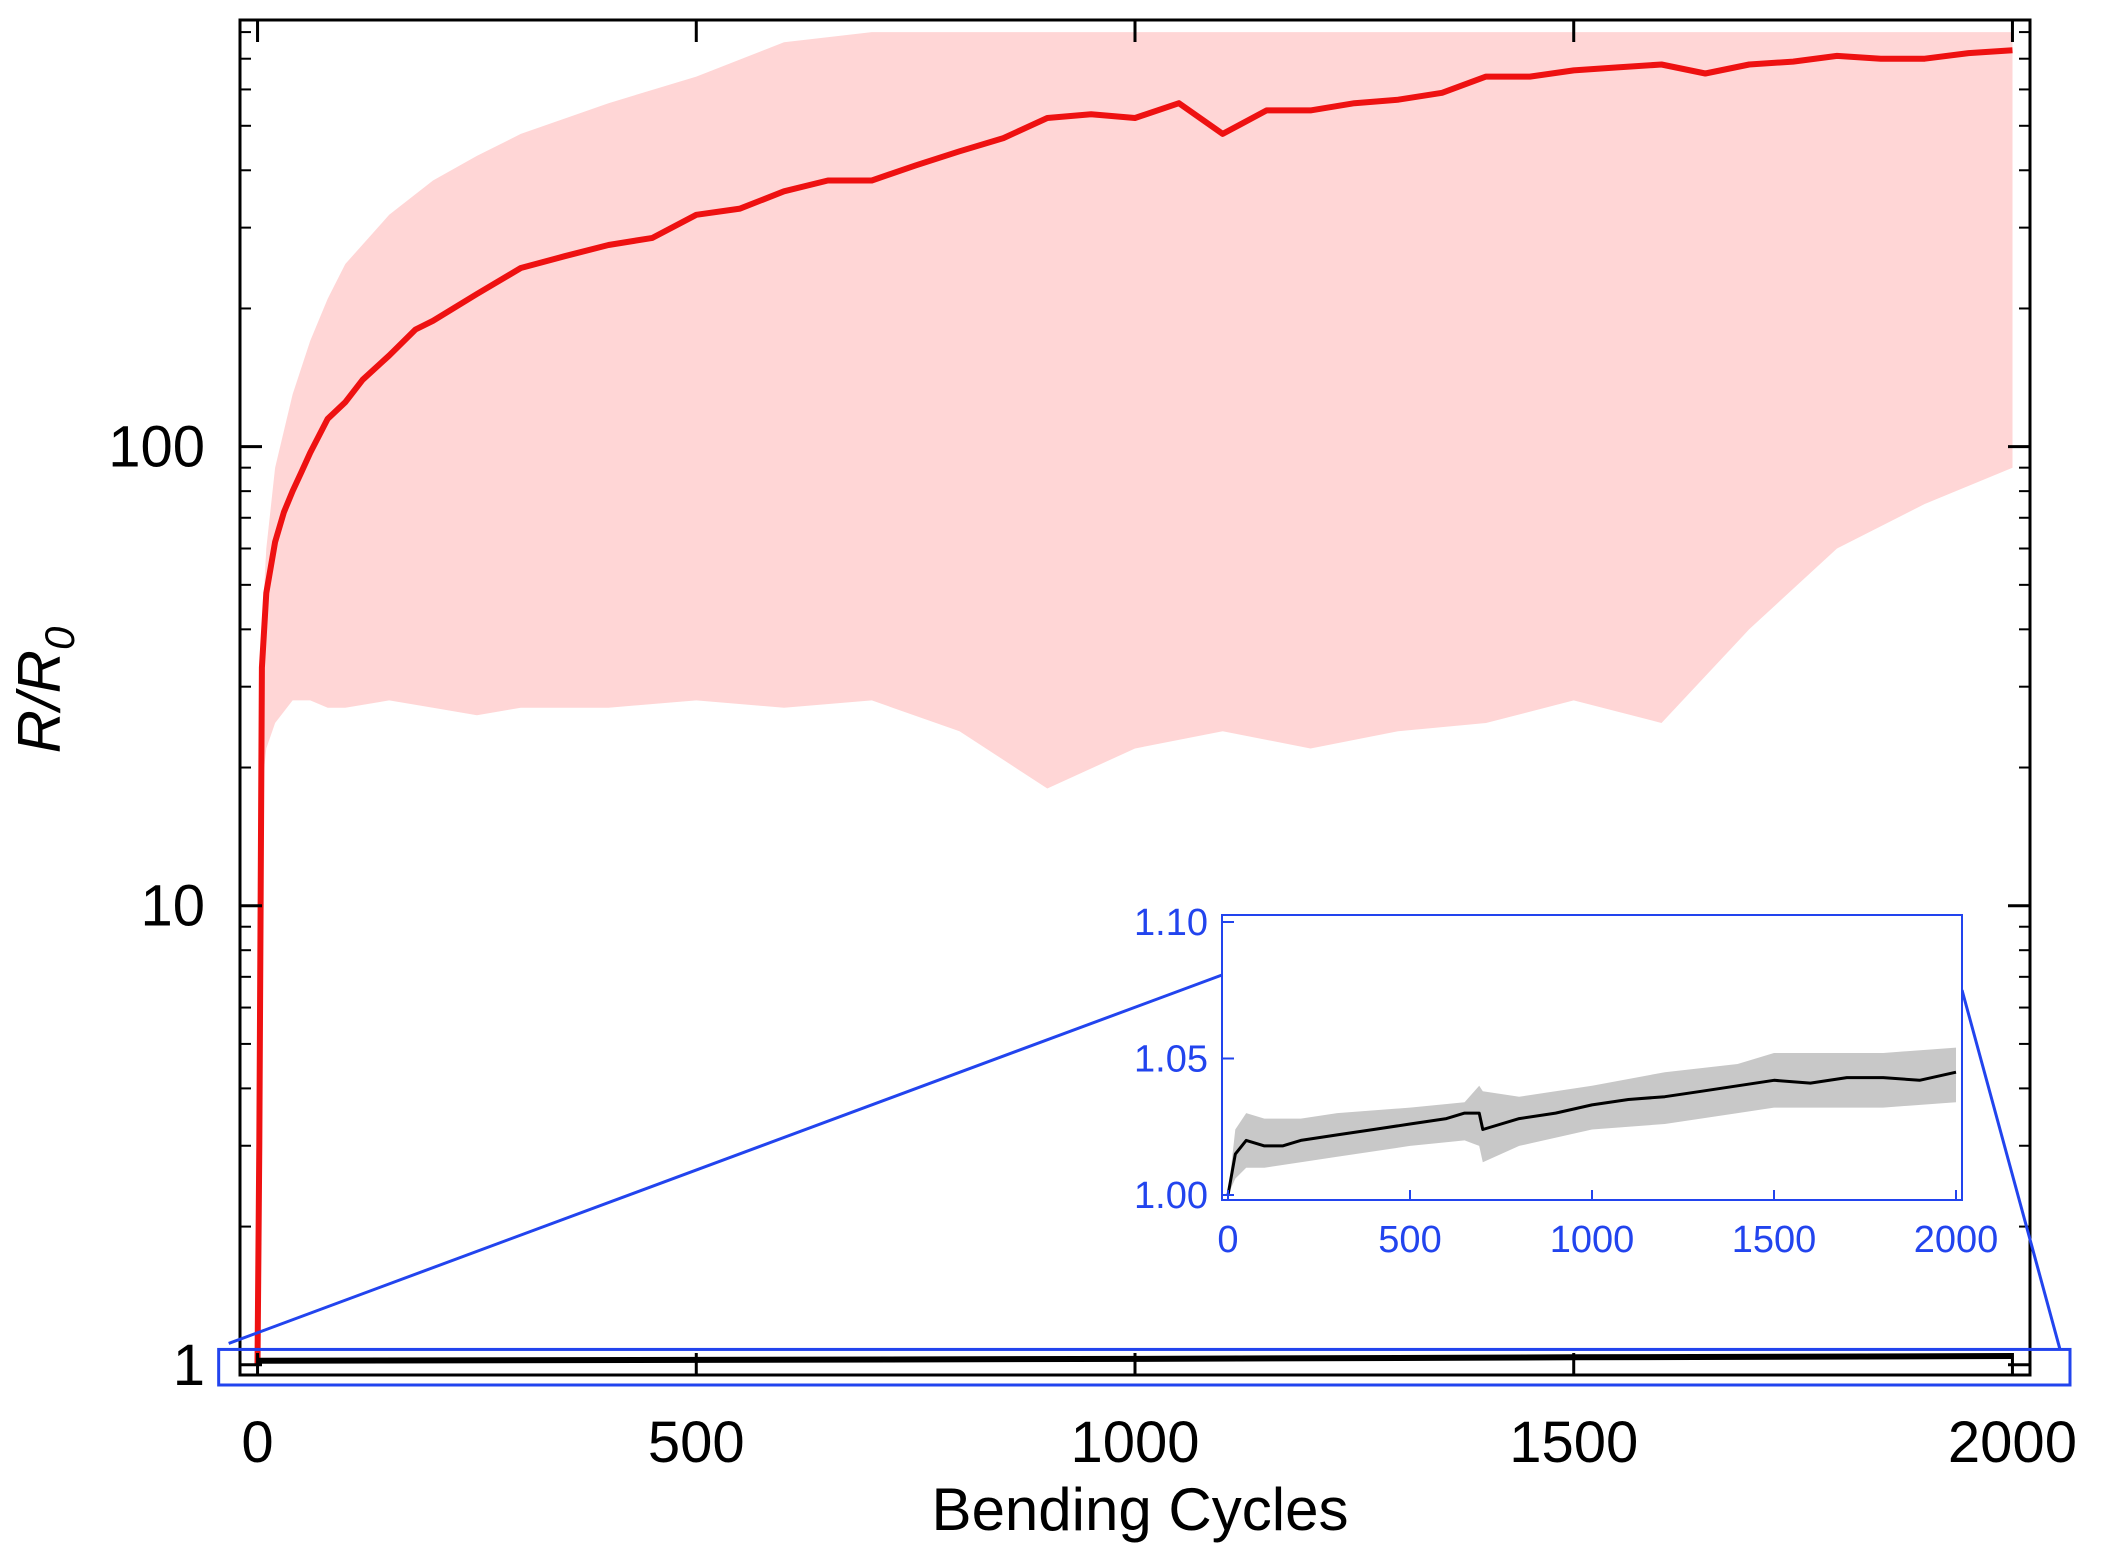 Image resolution: width=2117 pixels, height=1558 pixels. I want to click on inset-x-tick-label: 2000, so click(1956, 1240).